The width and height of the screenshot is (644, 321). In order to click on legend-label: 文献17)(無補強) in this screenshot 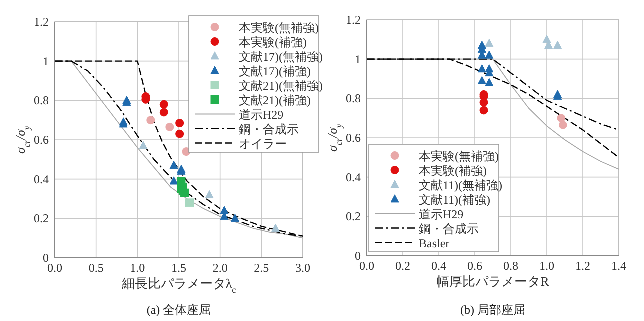, I will do `click(281, 57)`.